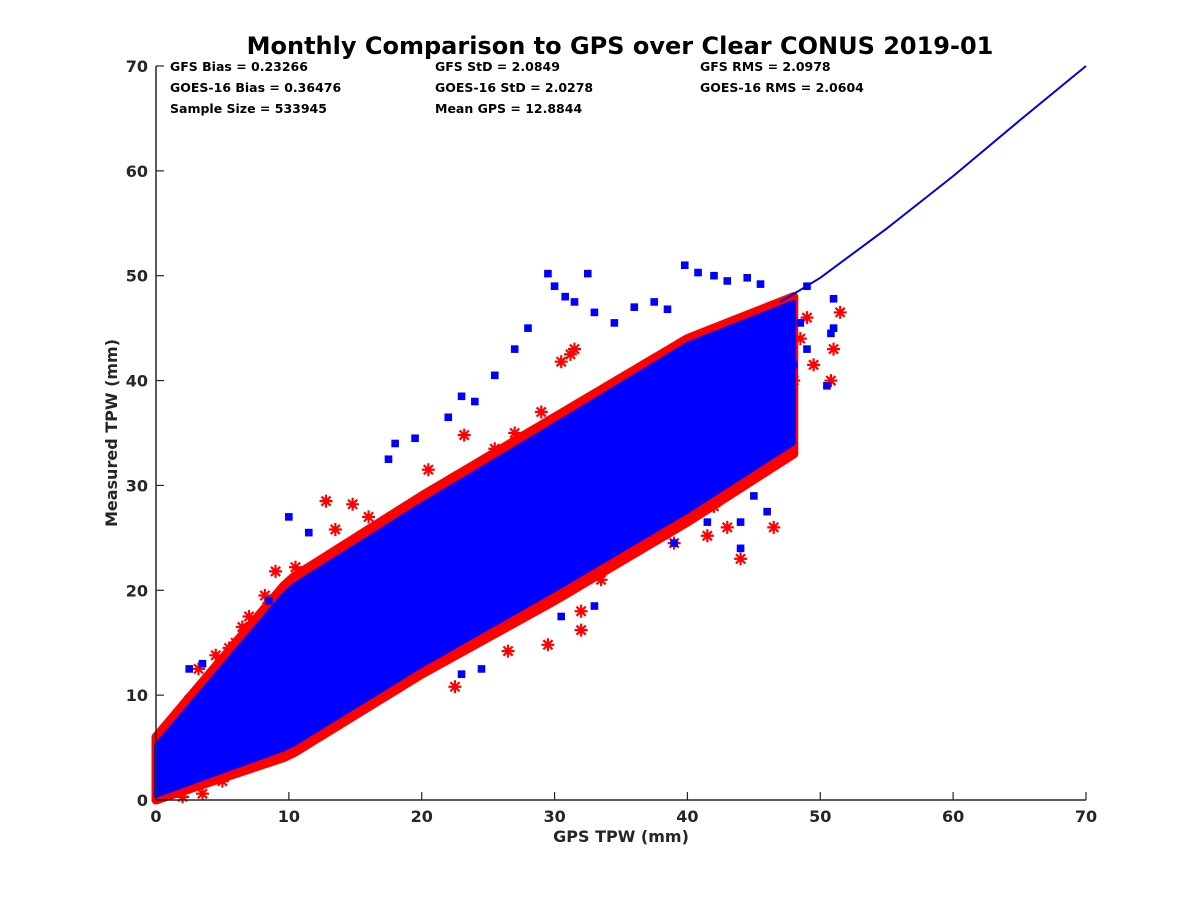 Image resolution: width=1200 pixels, height=900 pixels. I want to click on stat-text: GOES-16 StD = 2.0278, so click(514, 87).